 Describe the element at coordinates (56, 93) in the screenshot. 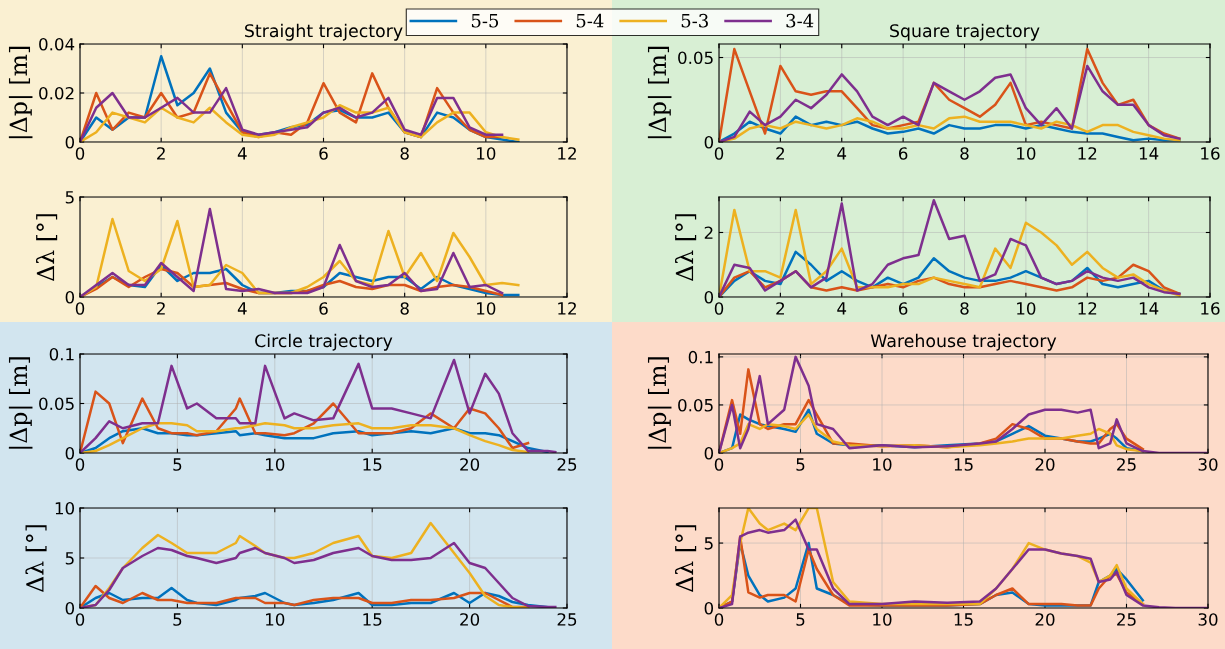

I see `y-tick-label: 0.02` at that location.